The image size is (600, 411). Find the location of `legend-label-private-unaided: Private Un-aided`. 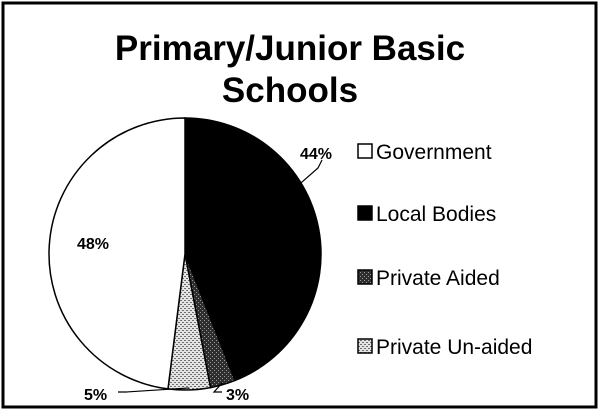

legend-label-private-unaided: Private Un-aided is located at coordinates (454, 347).